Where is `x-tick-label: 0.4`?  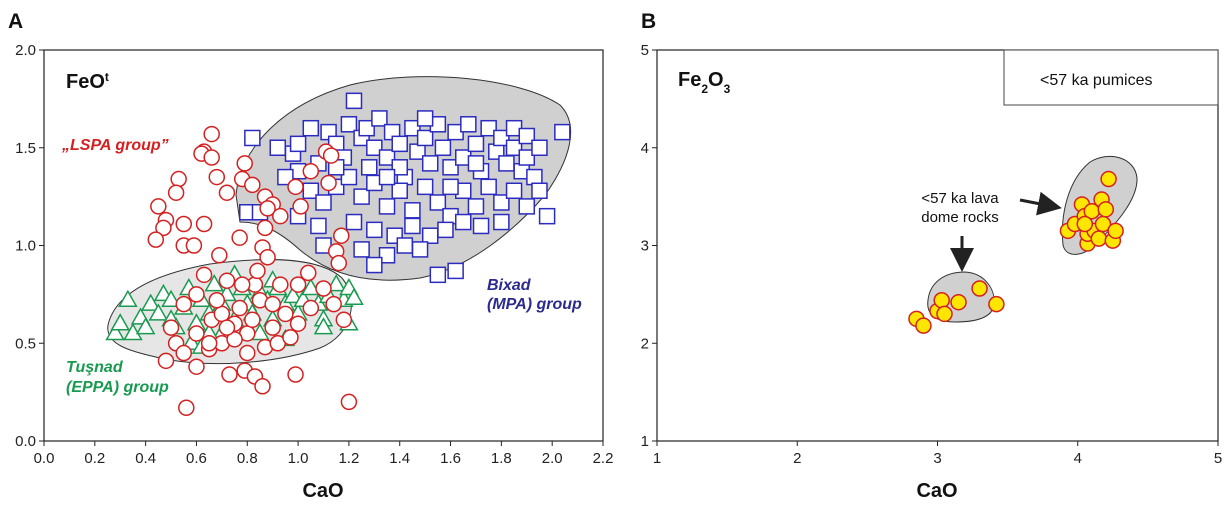 x-tick-label: 0.4 is located at coordinates (145, 458).